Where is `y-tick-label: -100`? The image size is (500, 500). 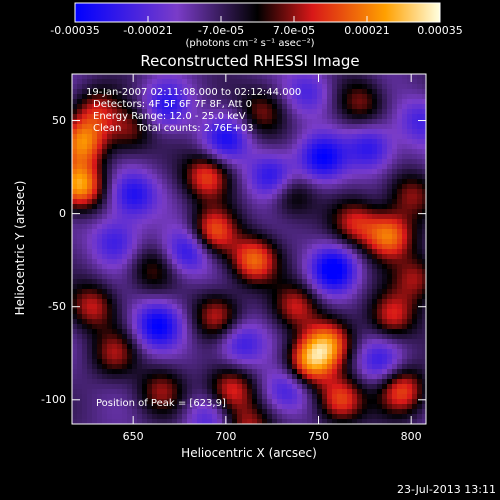 y-tick-label: -100 is located at coordinates (53, 399).